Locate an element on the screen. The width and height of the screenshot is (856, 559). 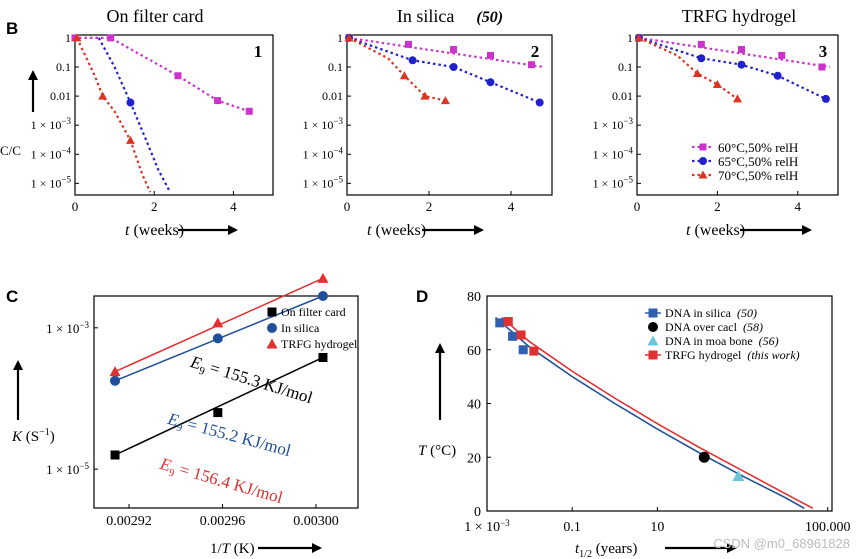
b2-xlabel: t (weeks) is located at coordinates (396, 230).